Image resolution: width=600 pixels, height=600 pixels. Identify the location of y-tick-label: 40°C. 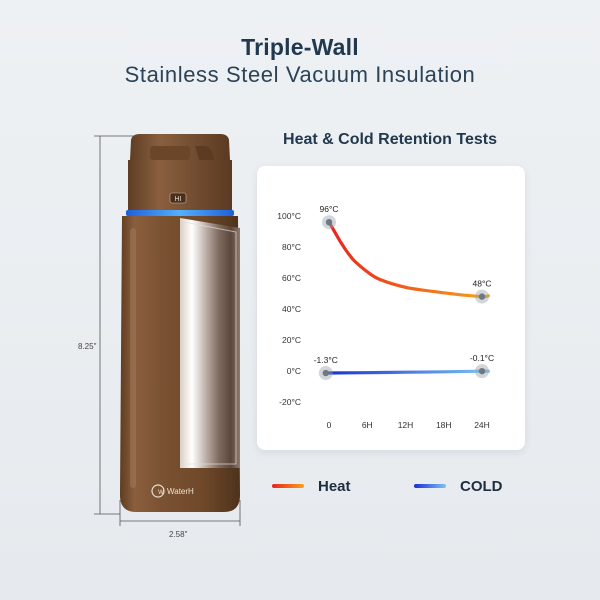
(291, 309).